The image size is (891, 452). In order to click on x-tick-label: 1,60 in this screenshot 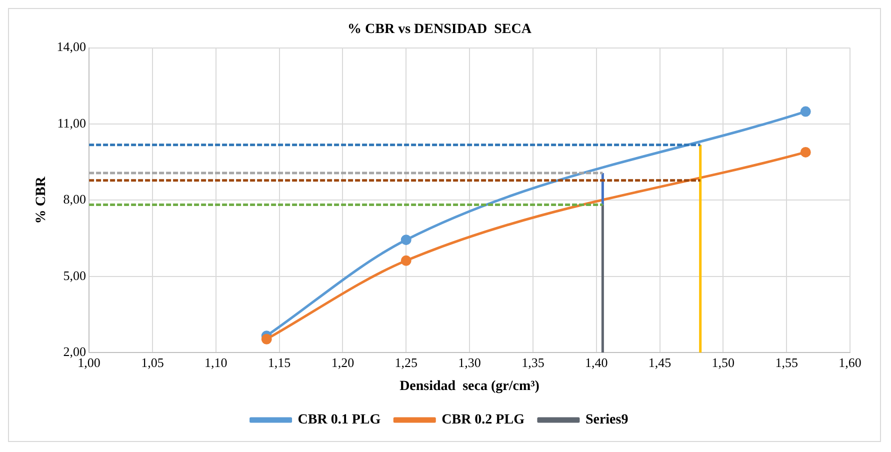, I will do `click(850, 362)`.